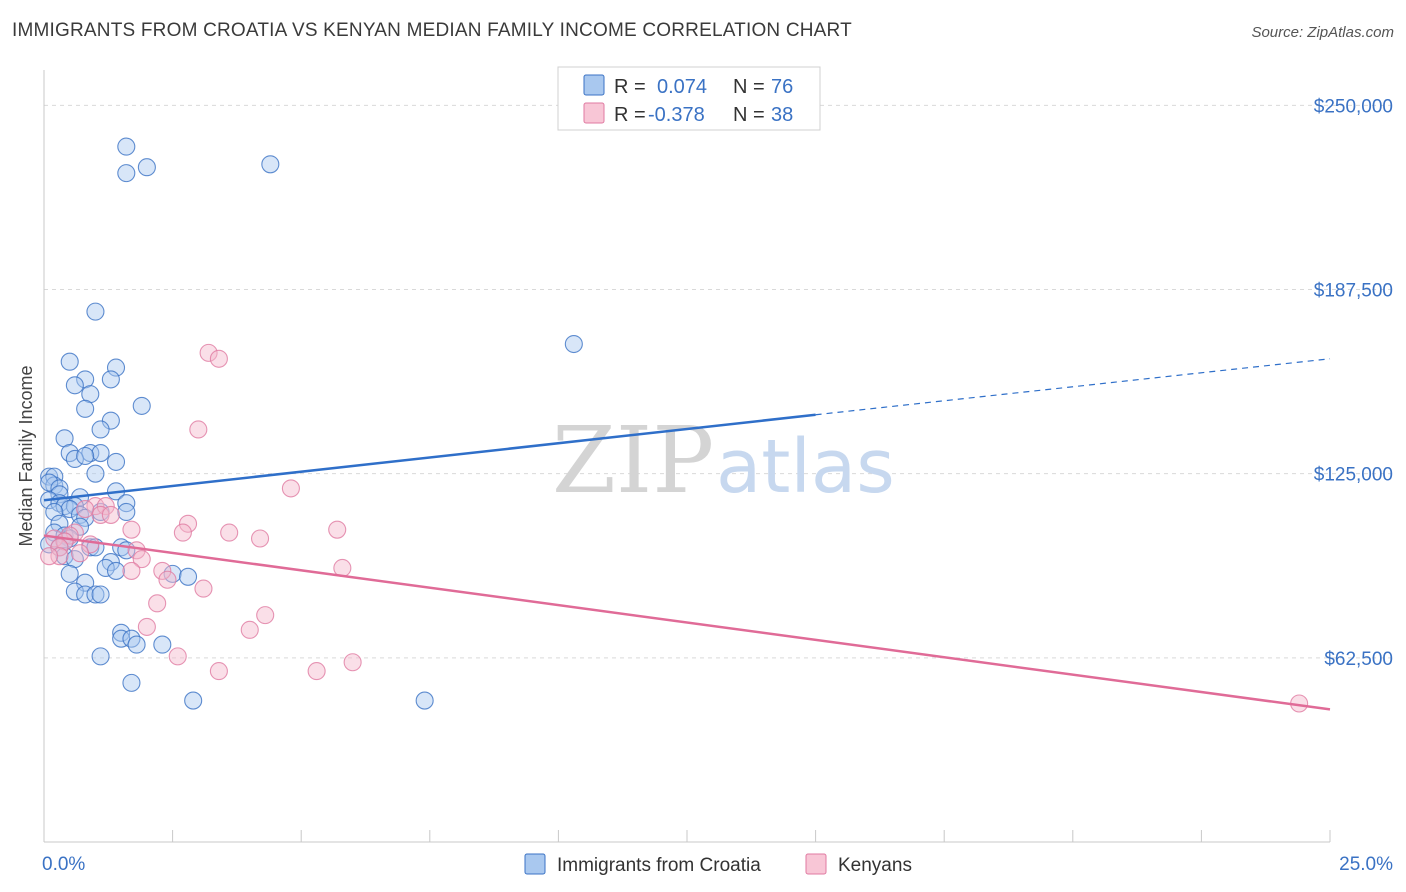  Describe the element at coordinates (594, 85) in the screenshot. I see `stats-swatch-blue` at that location.